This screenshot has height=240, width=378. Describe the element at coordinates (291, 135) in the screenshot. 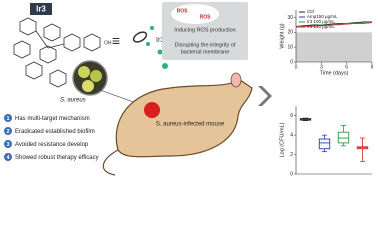

I see `y-tick-label: 4` at that location.